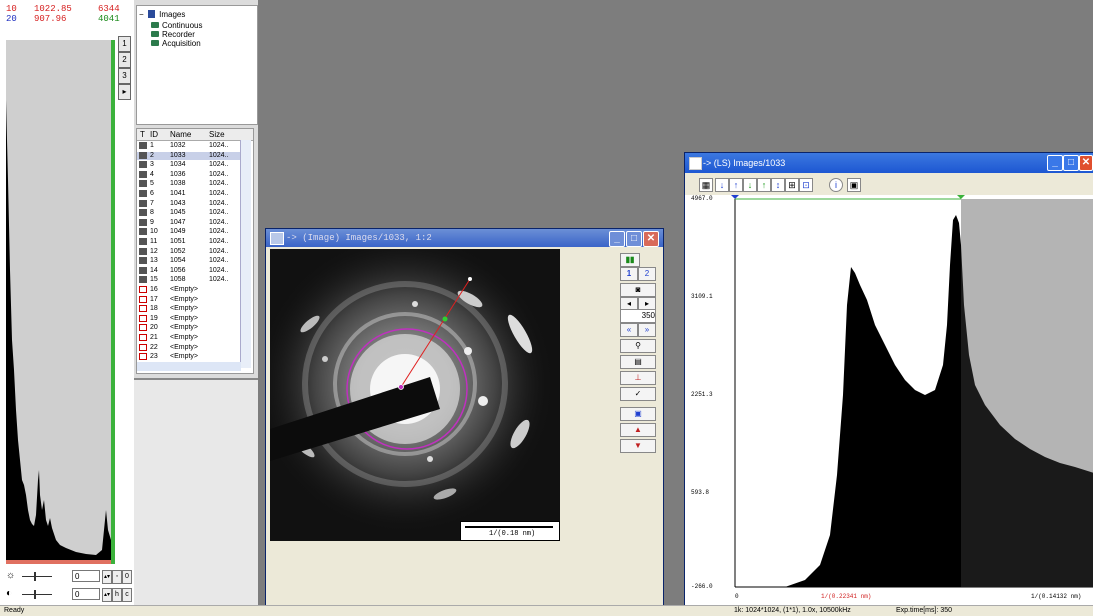 Image resolution: width=1093 pixels, height=616 pixels. What do you see at coordinates (189, 280) in the screenshot?
I see `list-item: 15 1058 1024..` at bounding box center [189, 280].